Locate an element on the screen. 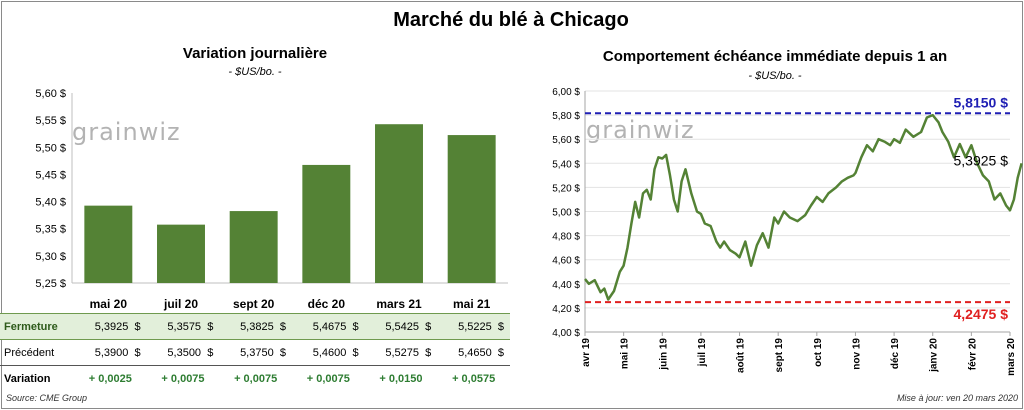  table-cell: 5,4650 $ is located at coordinates (473, 352).